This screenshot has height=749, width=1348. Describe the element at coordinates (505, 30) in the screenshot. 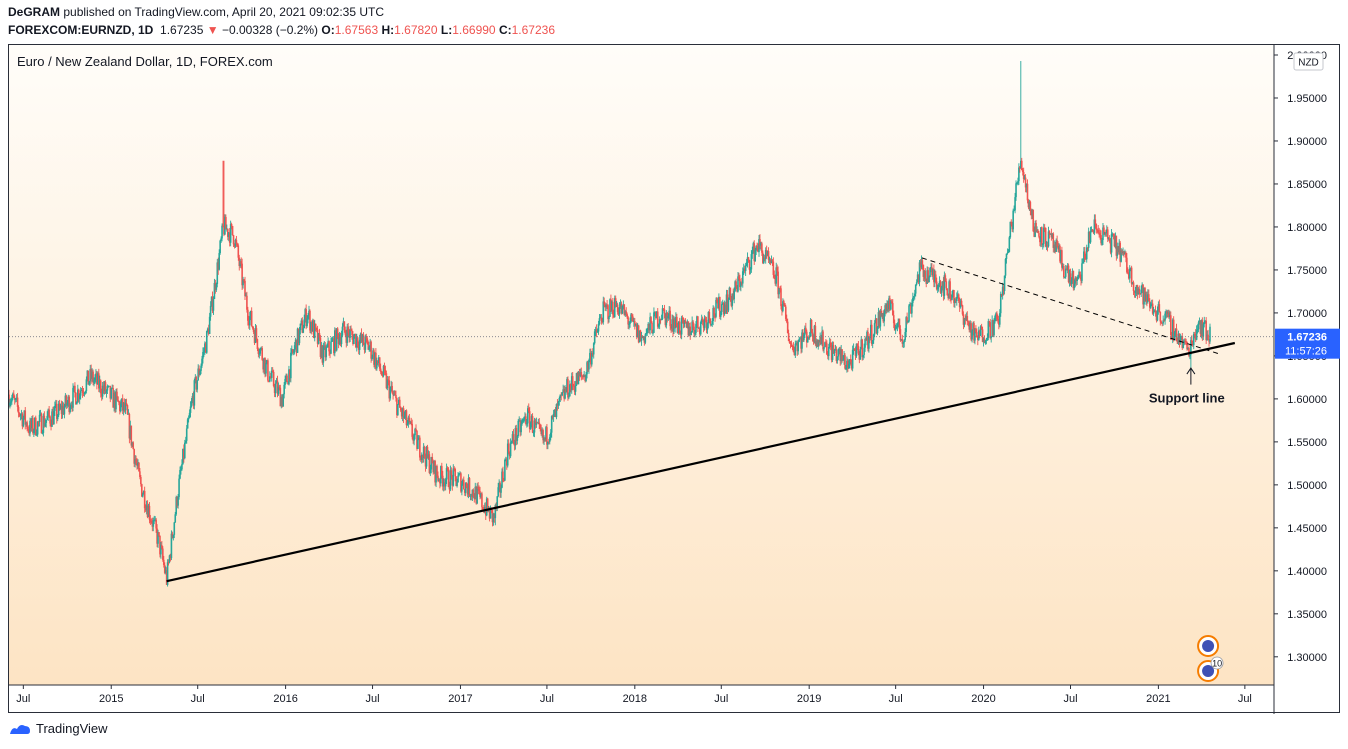

I see `close-label: C:` at that location.